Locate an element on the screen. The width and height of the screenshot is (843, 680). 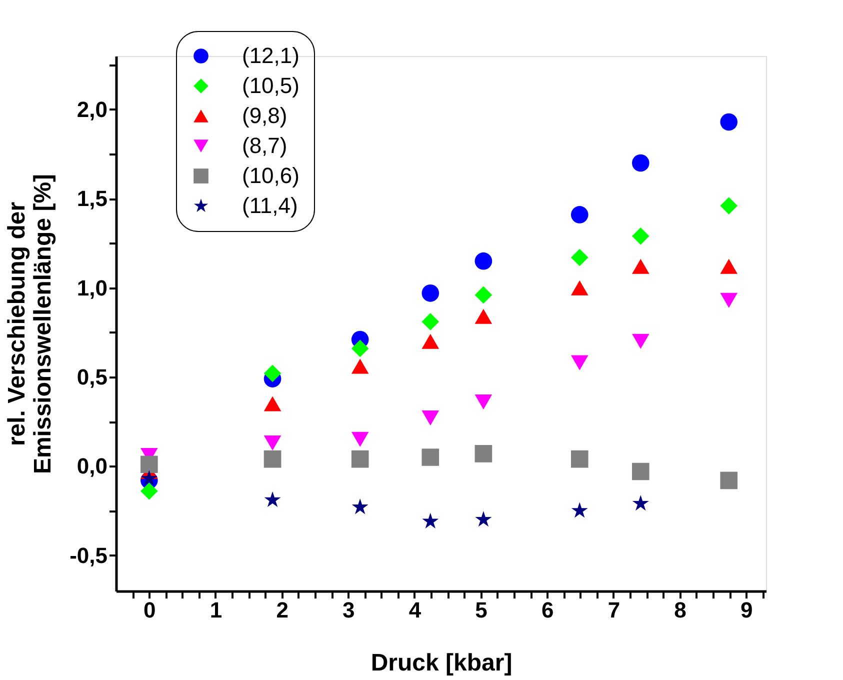
legend-label: (8,7) is located at coordinates (265, 145).